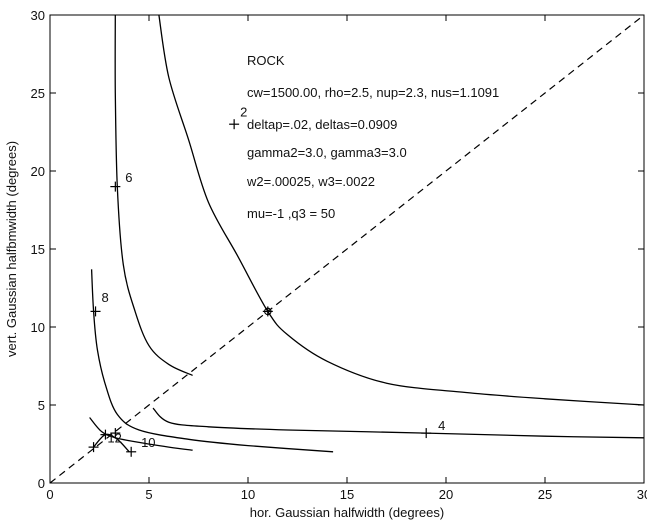 This screenshot has height=521, width=647. Describe the element at coordinates (248, 494) in the screenshot. I see `x-tick-label-10: 10` at that location.